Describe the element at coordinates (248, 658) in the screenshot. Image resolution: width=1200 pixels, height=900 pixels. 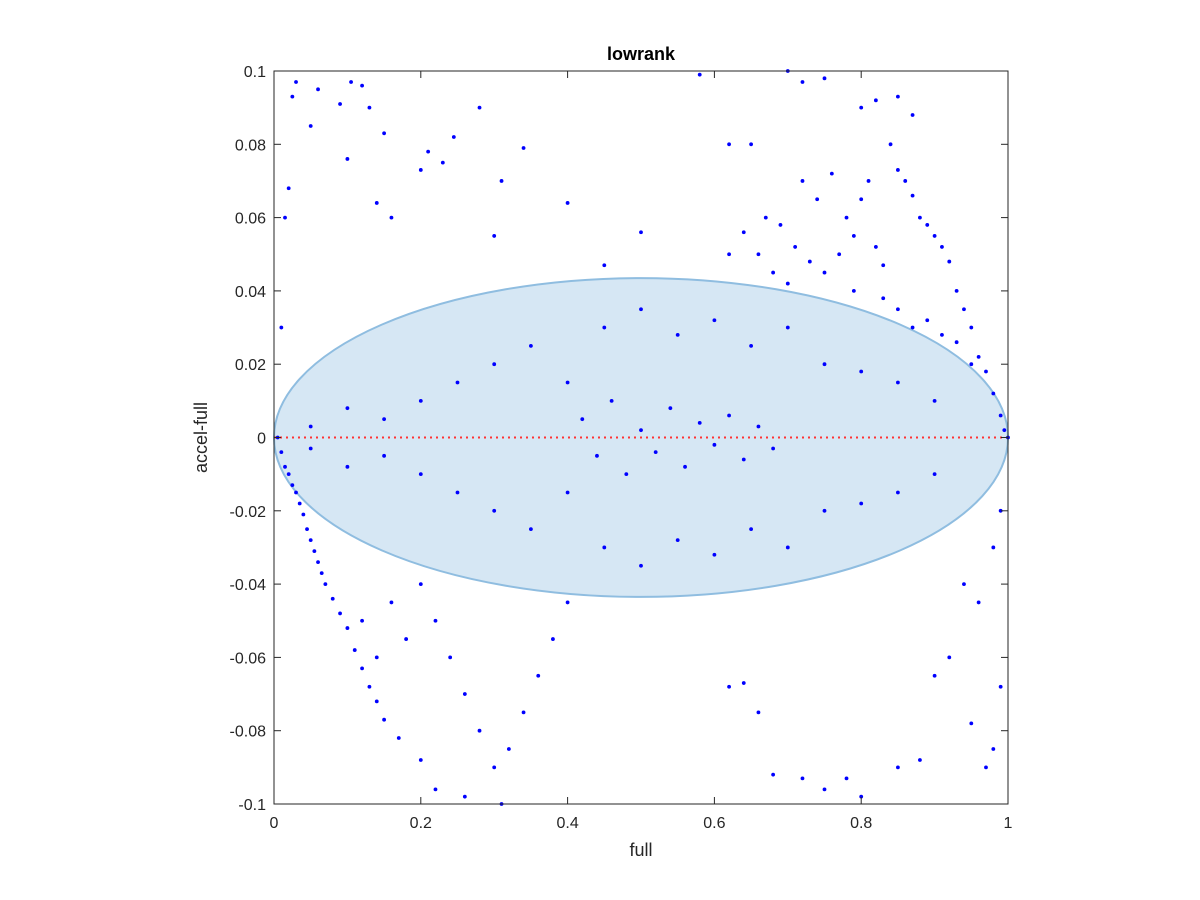
I see `y-tick-label: -0.06` at that location.